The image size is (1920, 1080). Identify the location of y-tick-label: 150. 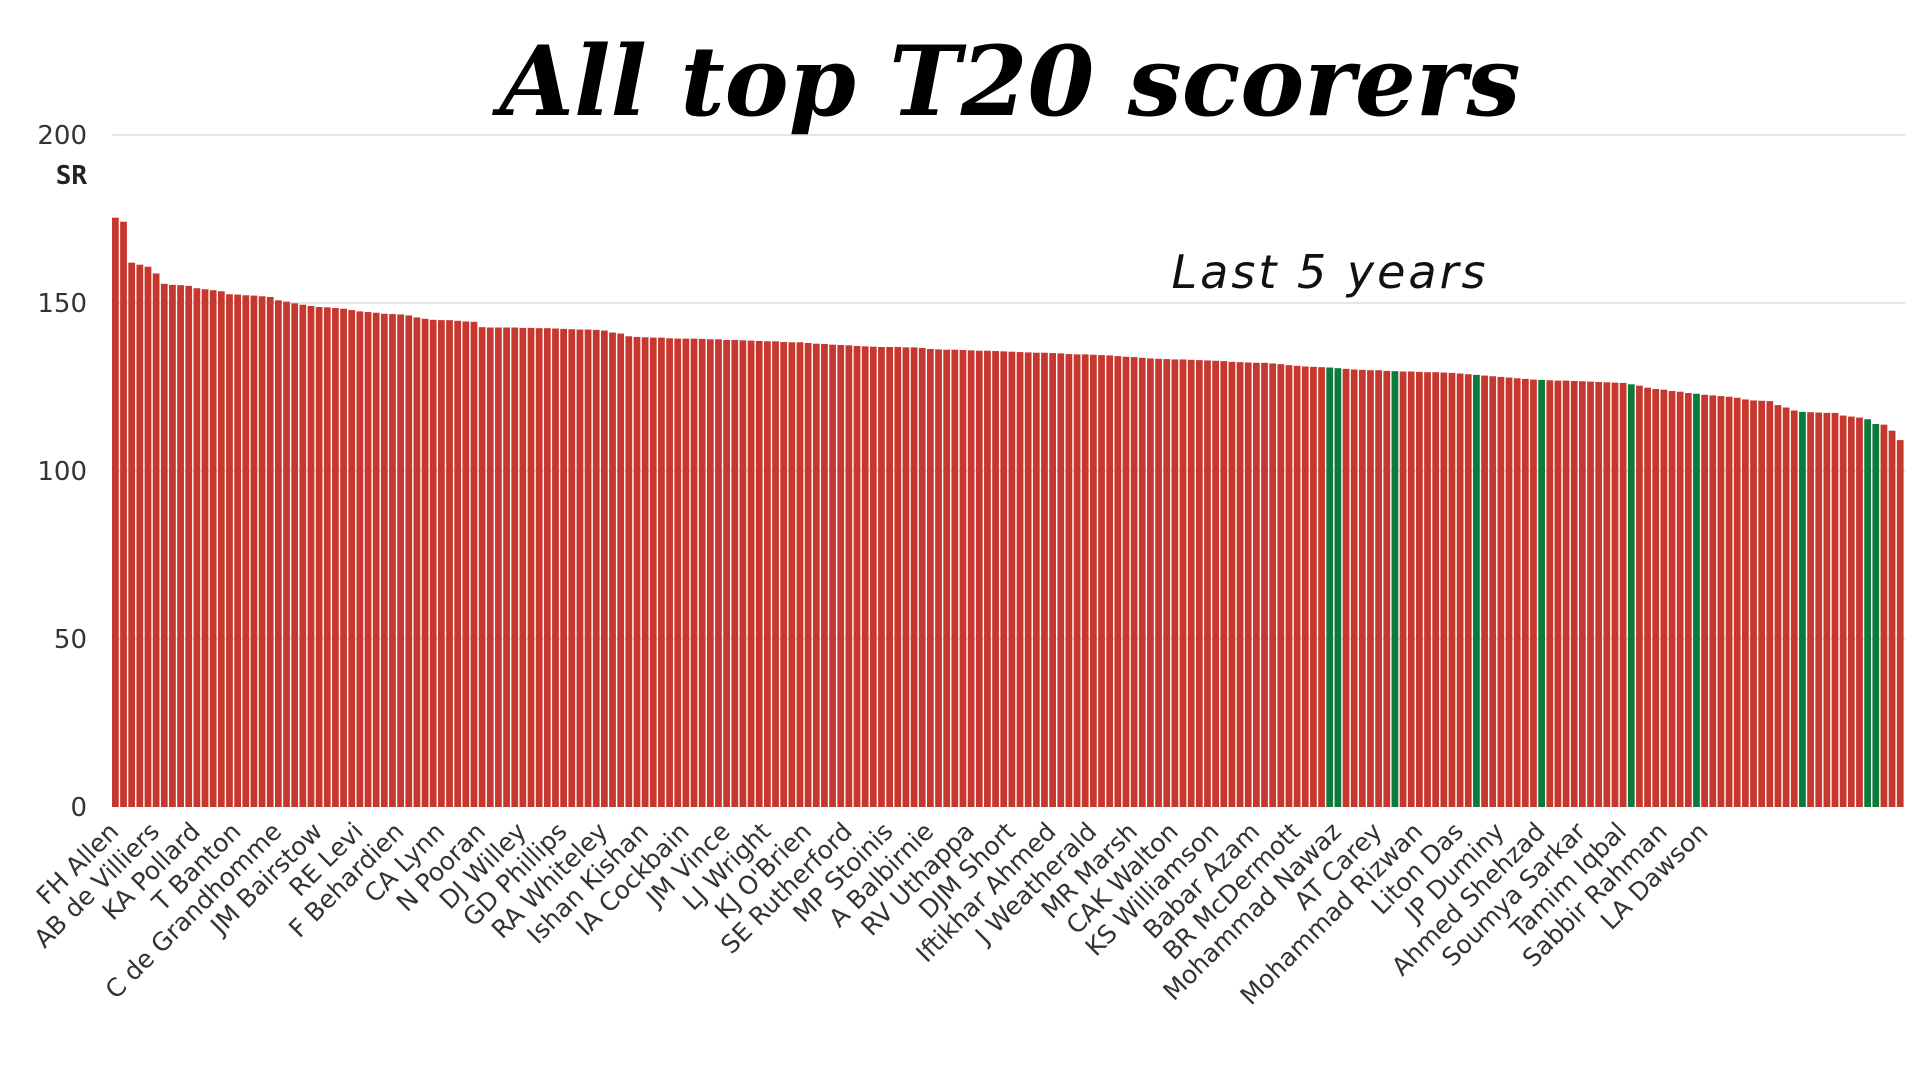
(62, 304).